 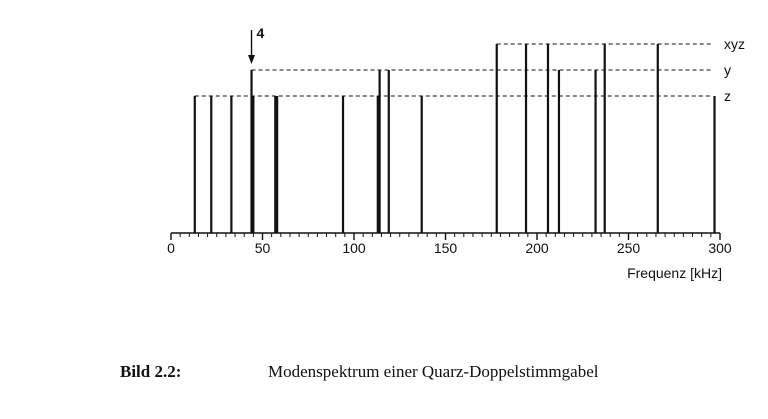 I want to click on x-tick-label: 0, so click(x=171, y=248).